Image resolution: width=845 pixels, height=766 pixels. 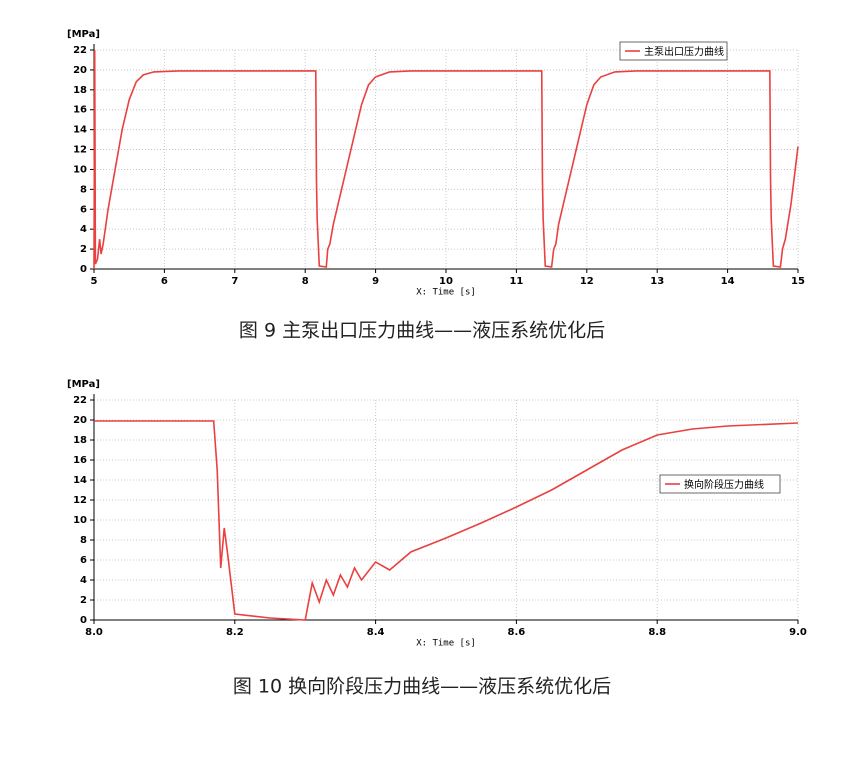 What do you see at coordinates (164, 281) in the screenshot?
I see `x-tick-label: 6` at bounding box center [164, 281].